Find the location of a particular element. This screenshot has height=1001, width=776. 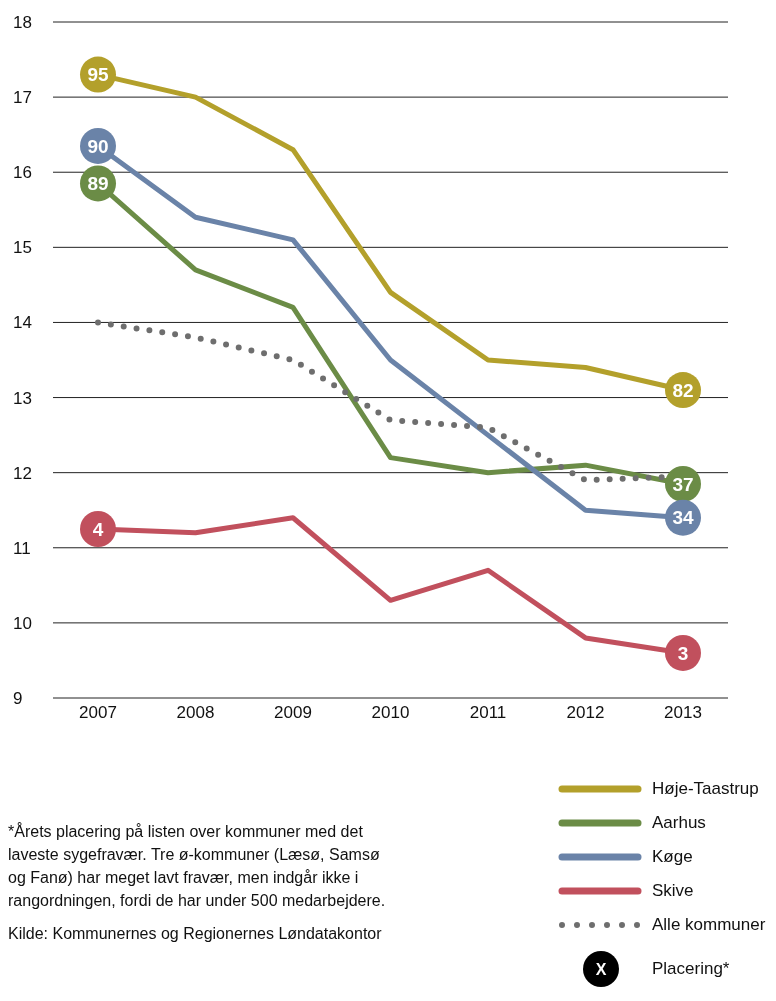

legend-label: Alle kommuner is located at coordinates (709, 925).